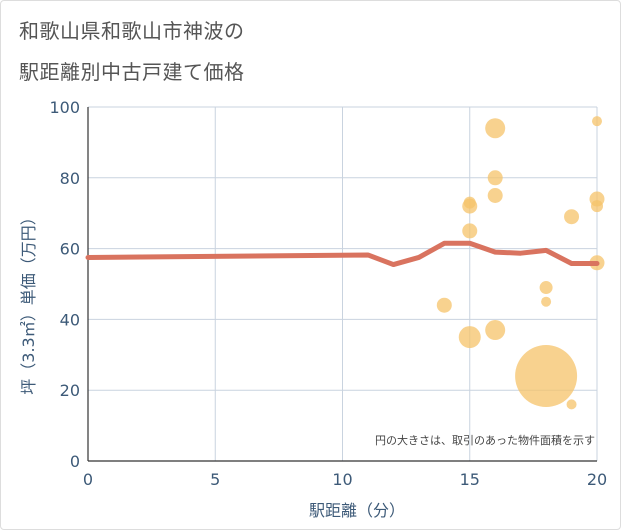  Describe the element at coordinates (75, 461) in the screenshot. I see `y-tick-label-0: 0` at that location.